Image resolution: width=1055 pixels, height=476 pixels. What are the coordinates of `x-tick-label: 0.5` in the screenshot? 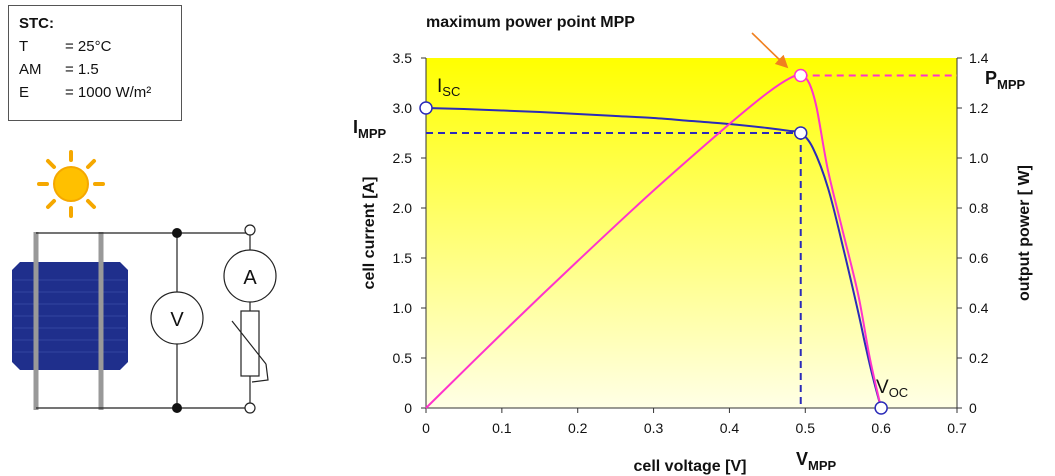 It's located at (806, 428).